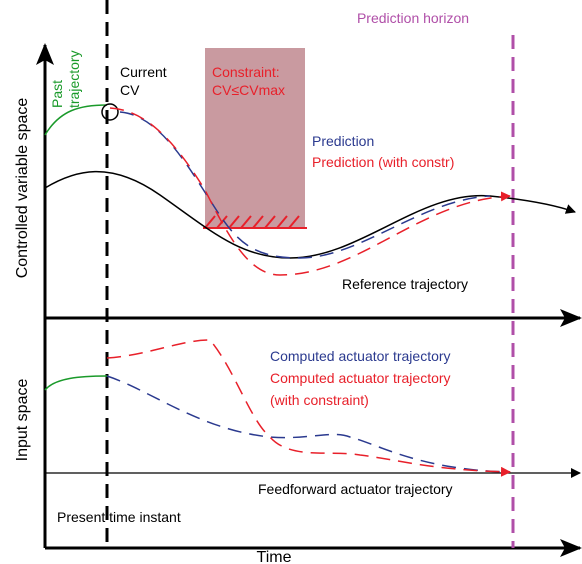  Describe the element at coordinates (274, 556) in the screenshot. I see `x-axis-label: Time` at that location.